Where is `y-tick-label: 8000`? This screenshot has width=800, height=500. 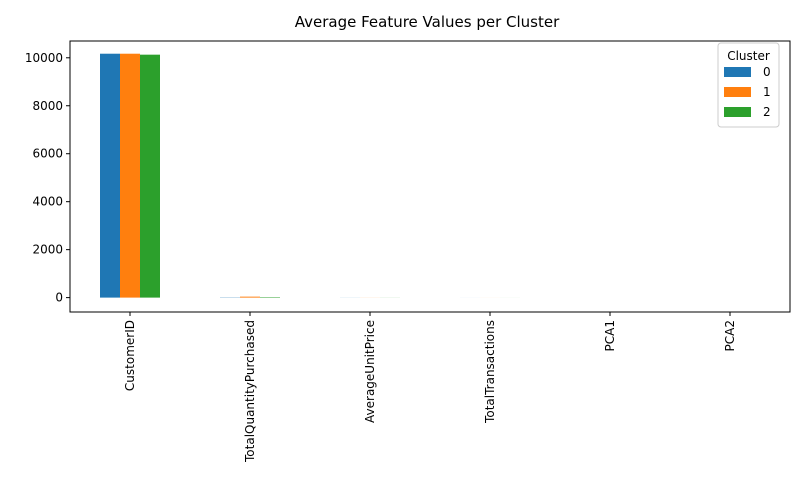
y-tick-label: 8000 is located at coordinates (47, 106).